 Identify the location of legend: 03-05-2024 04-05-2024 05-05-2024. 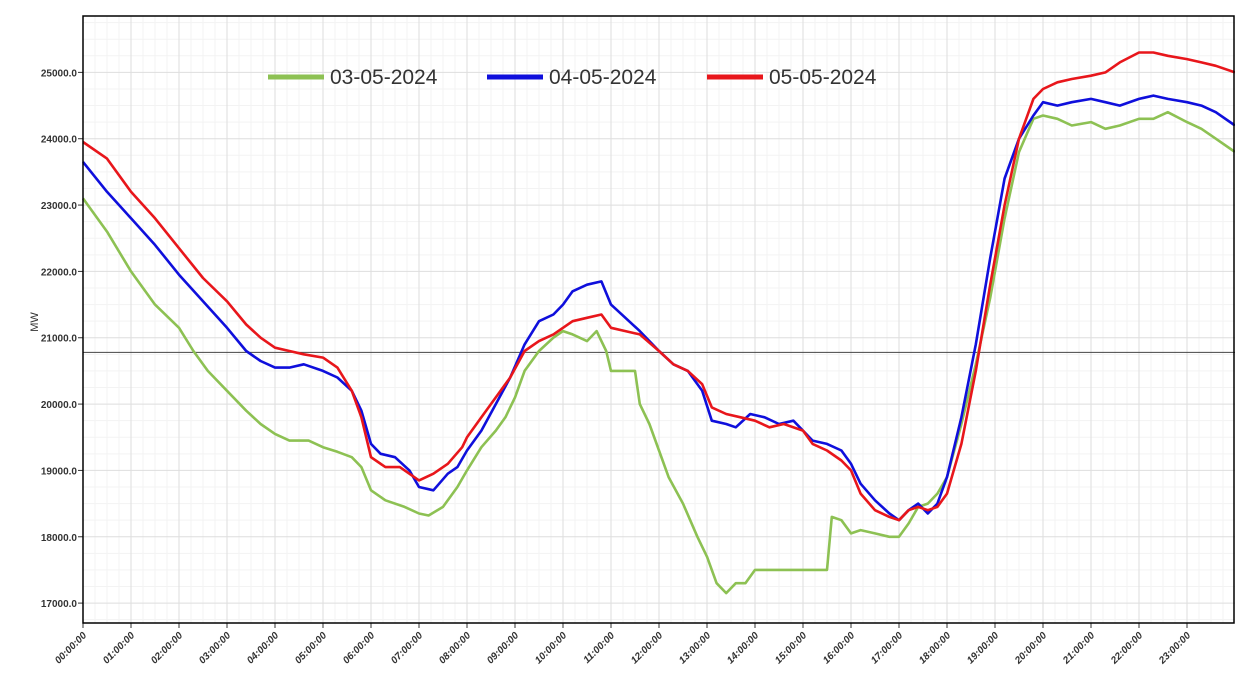
(572, 77).